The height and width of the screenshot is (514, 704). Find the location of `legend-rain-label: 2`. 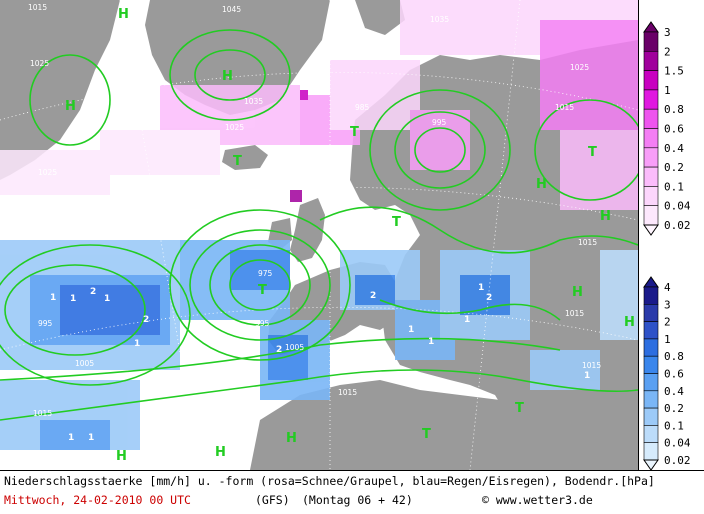

legend-rain-label: 2 is located at coordinates (667, 322).